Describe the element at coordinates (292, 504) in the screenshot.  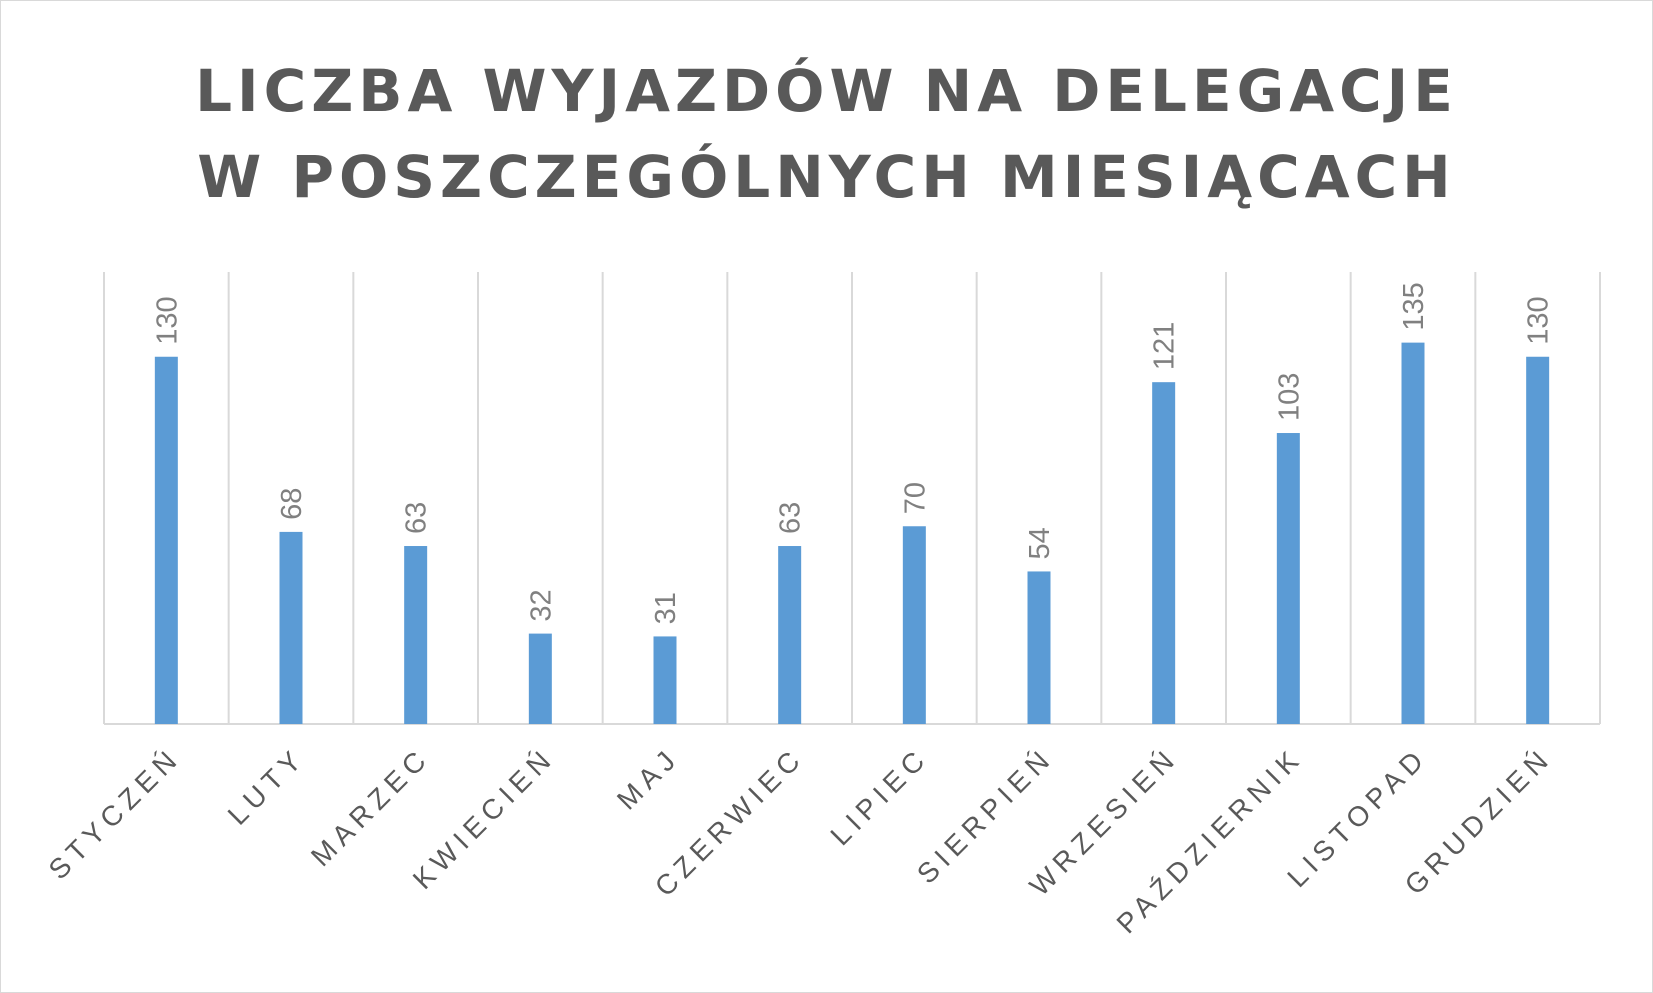
I see `data-label: 68` at that location.